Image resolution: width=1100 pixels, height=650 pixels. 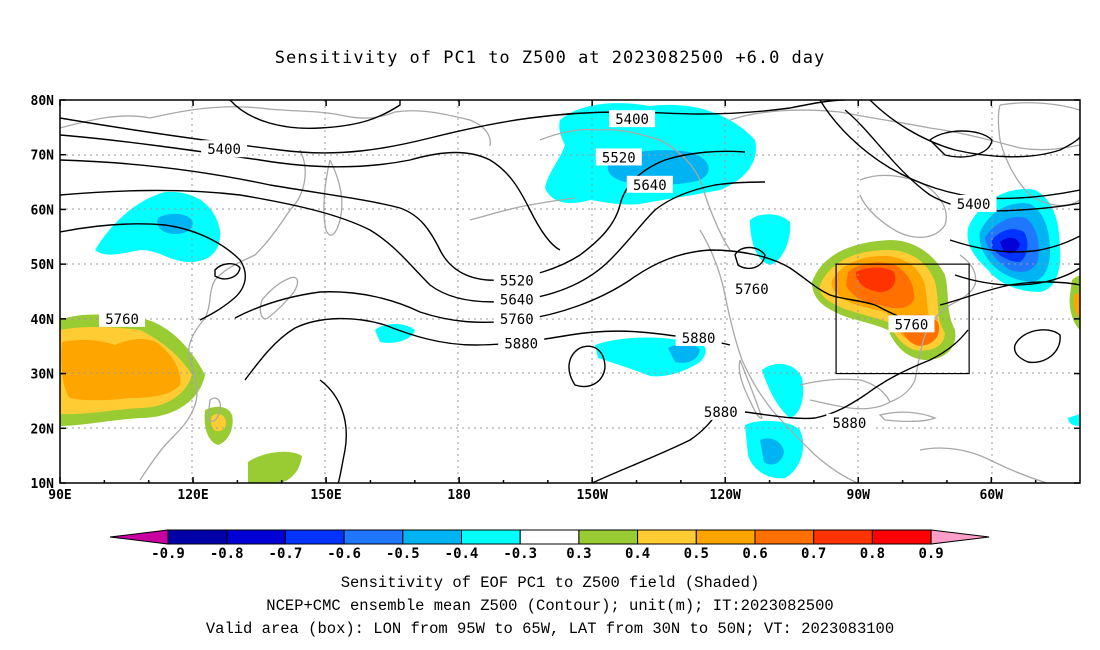 I want to click on svg-text: 5640, so click(x=517, y=301).